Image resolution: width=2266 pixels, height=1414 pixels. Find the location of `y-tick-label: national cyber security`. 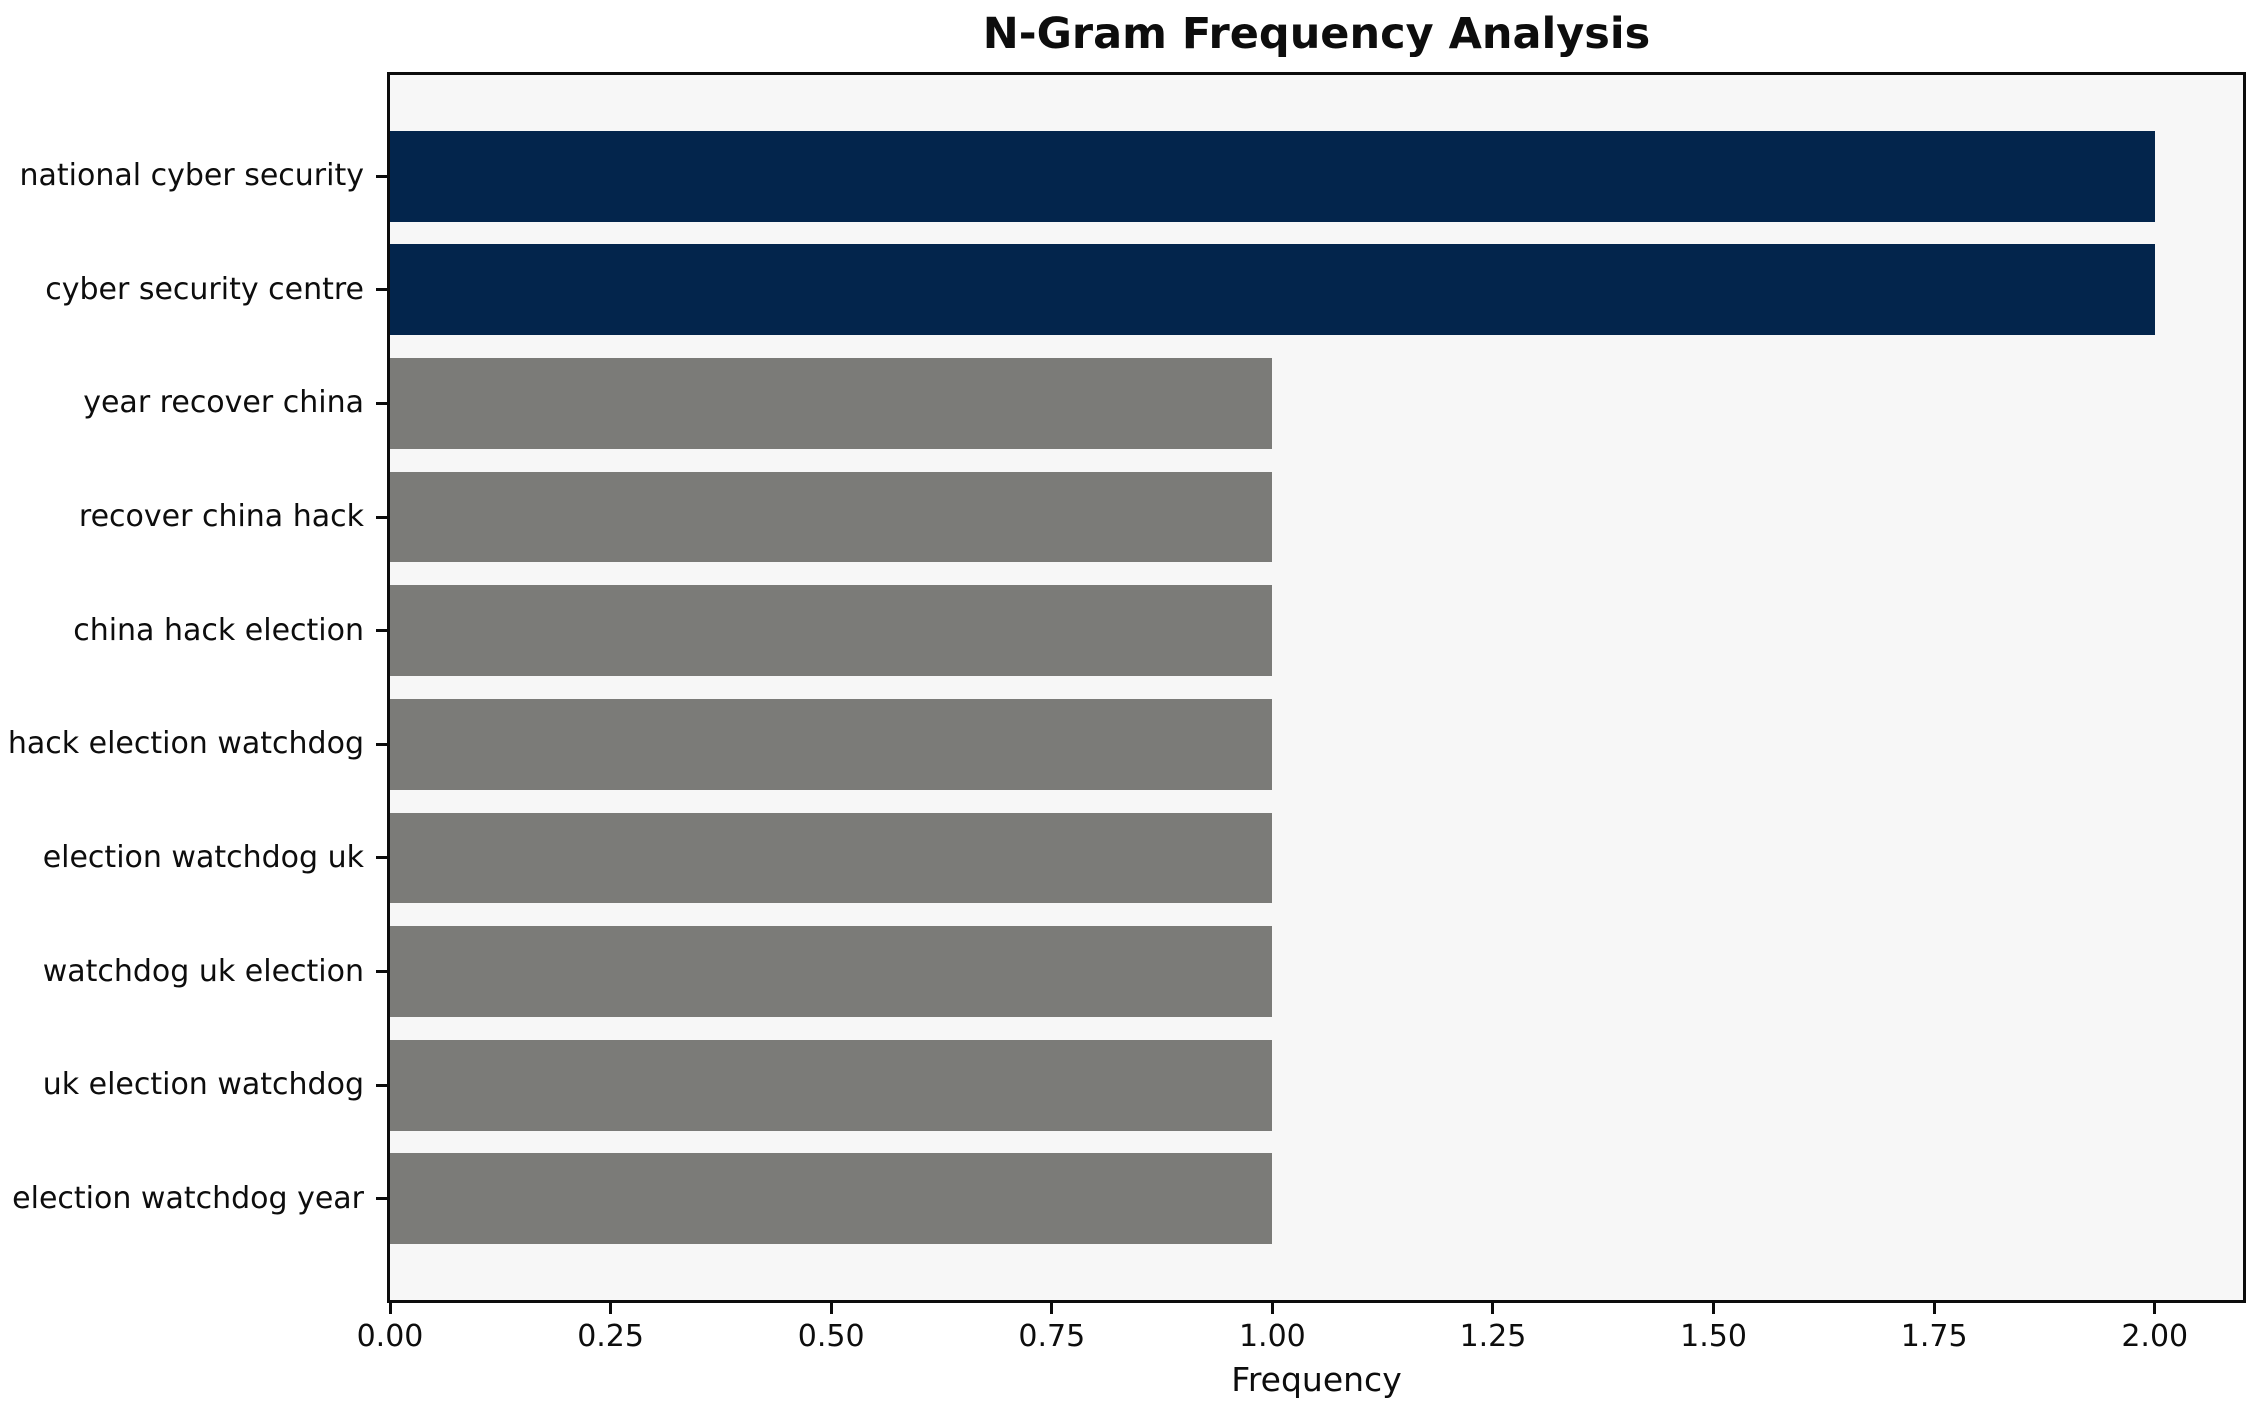

y-tick-label: national cyber security is located at coordinates (191, 176).